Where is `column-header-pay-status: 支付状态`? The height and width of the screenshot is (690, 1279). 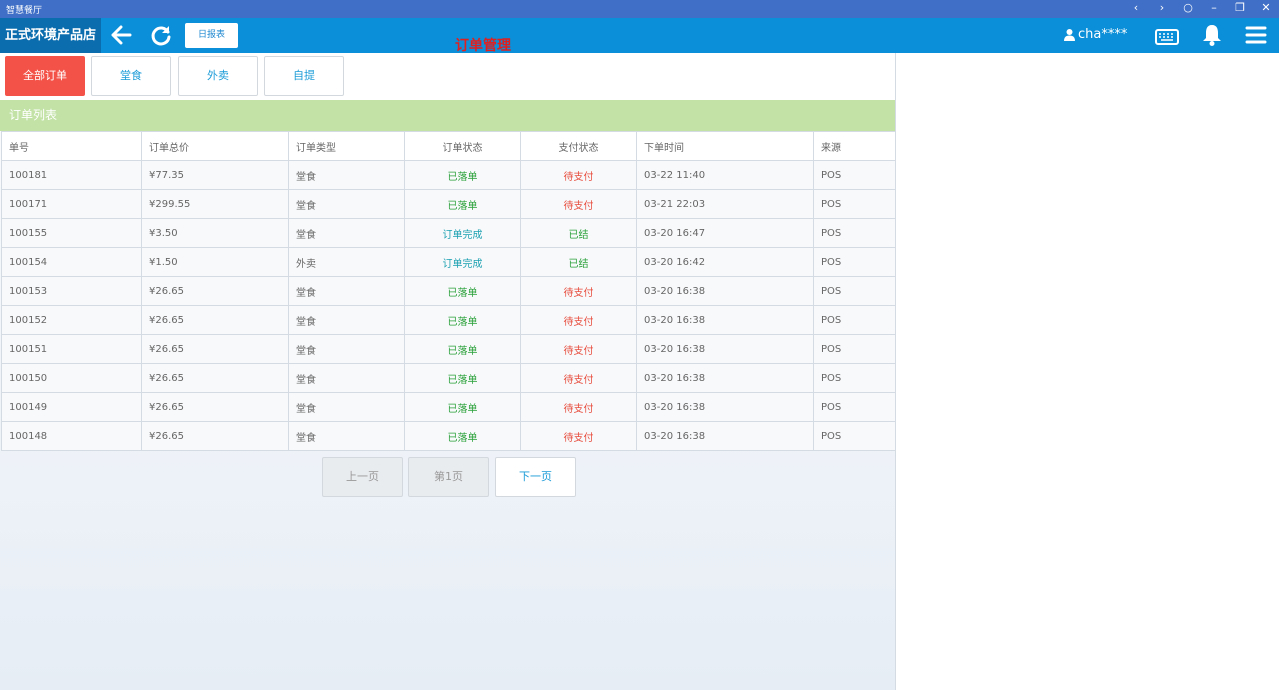
column-header-pay-status: 支付状态 is located at coordinates (578, 146).